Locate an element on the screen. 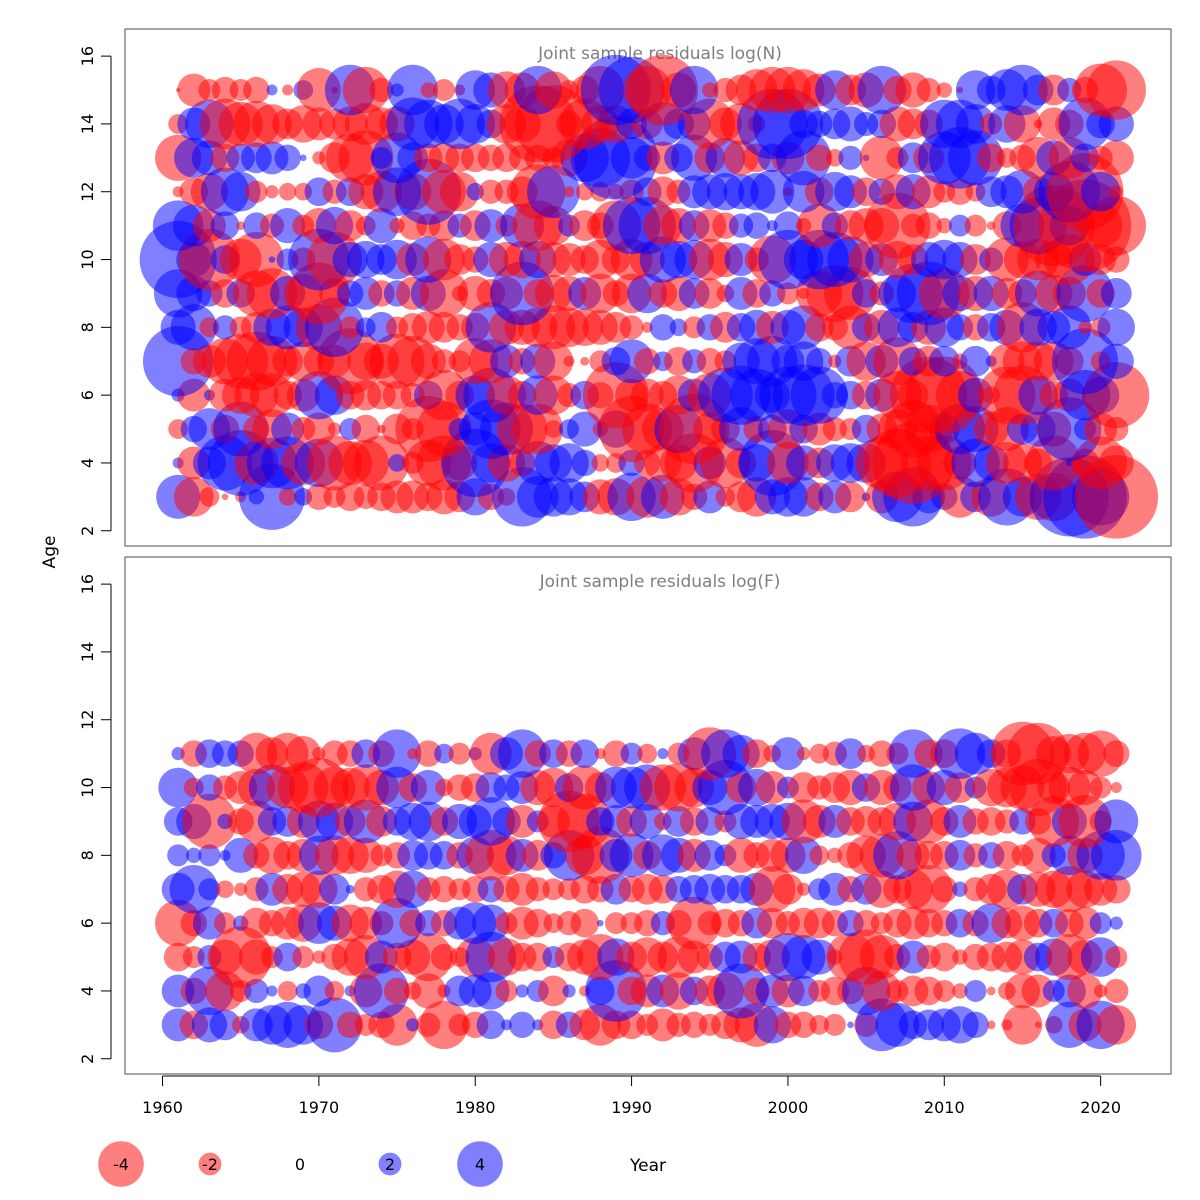 This screenshot has width=1200, height=1200. bubble-f-age4-2021 is located at coordinates (1116, 991).